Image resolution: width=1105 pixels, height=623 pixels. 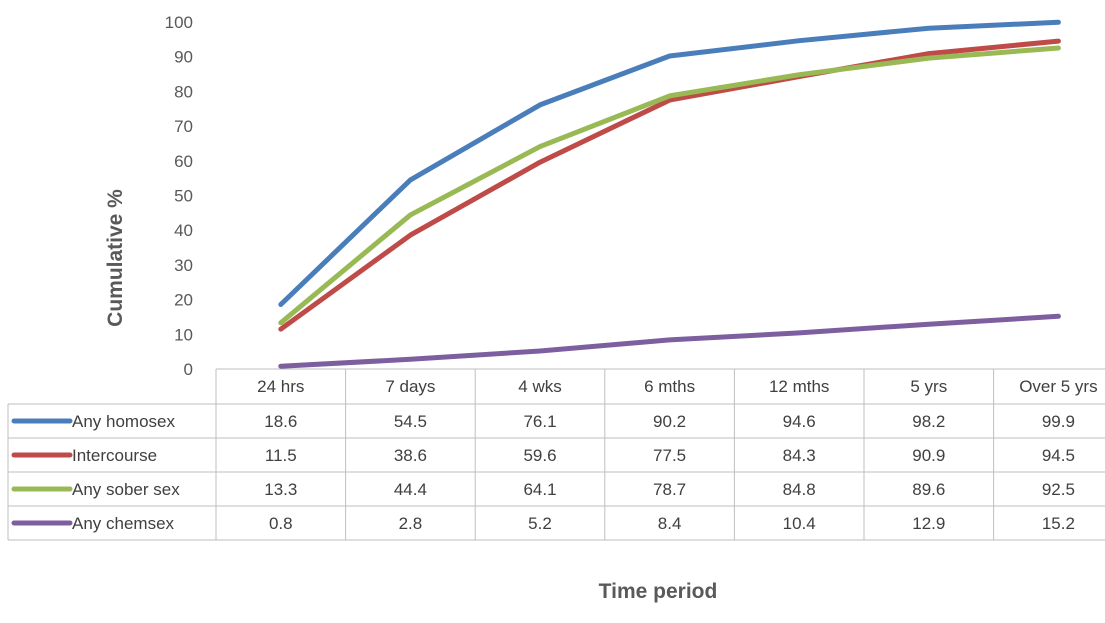 I want to click on legend-label: Any chemsex, so click(x=123, y=523).